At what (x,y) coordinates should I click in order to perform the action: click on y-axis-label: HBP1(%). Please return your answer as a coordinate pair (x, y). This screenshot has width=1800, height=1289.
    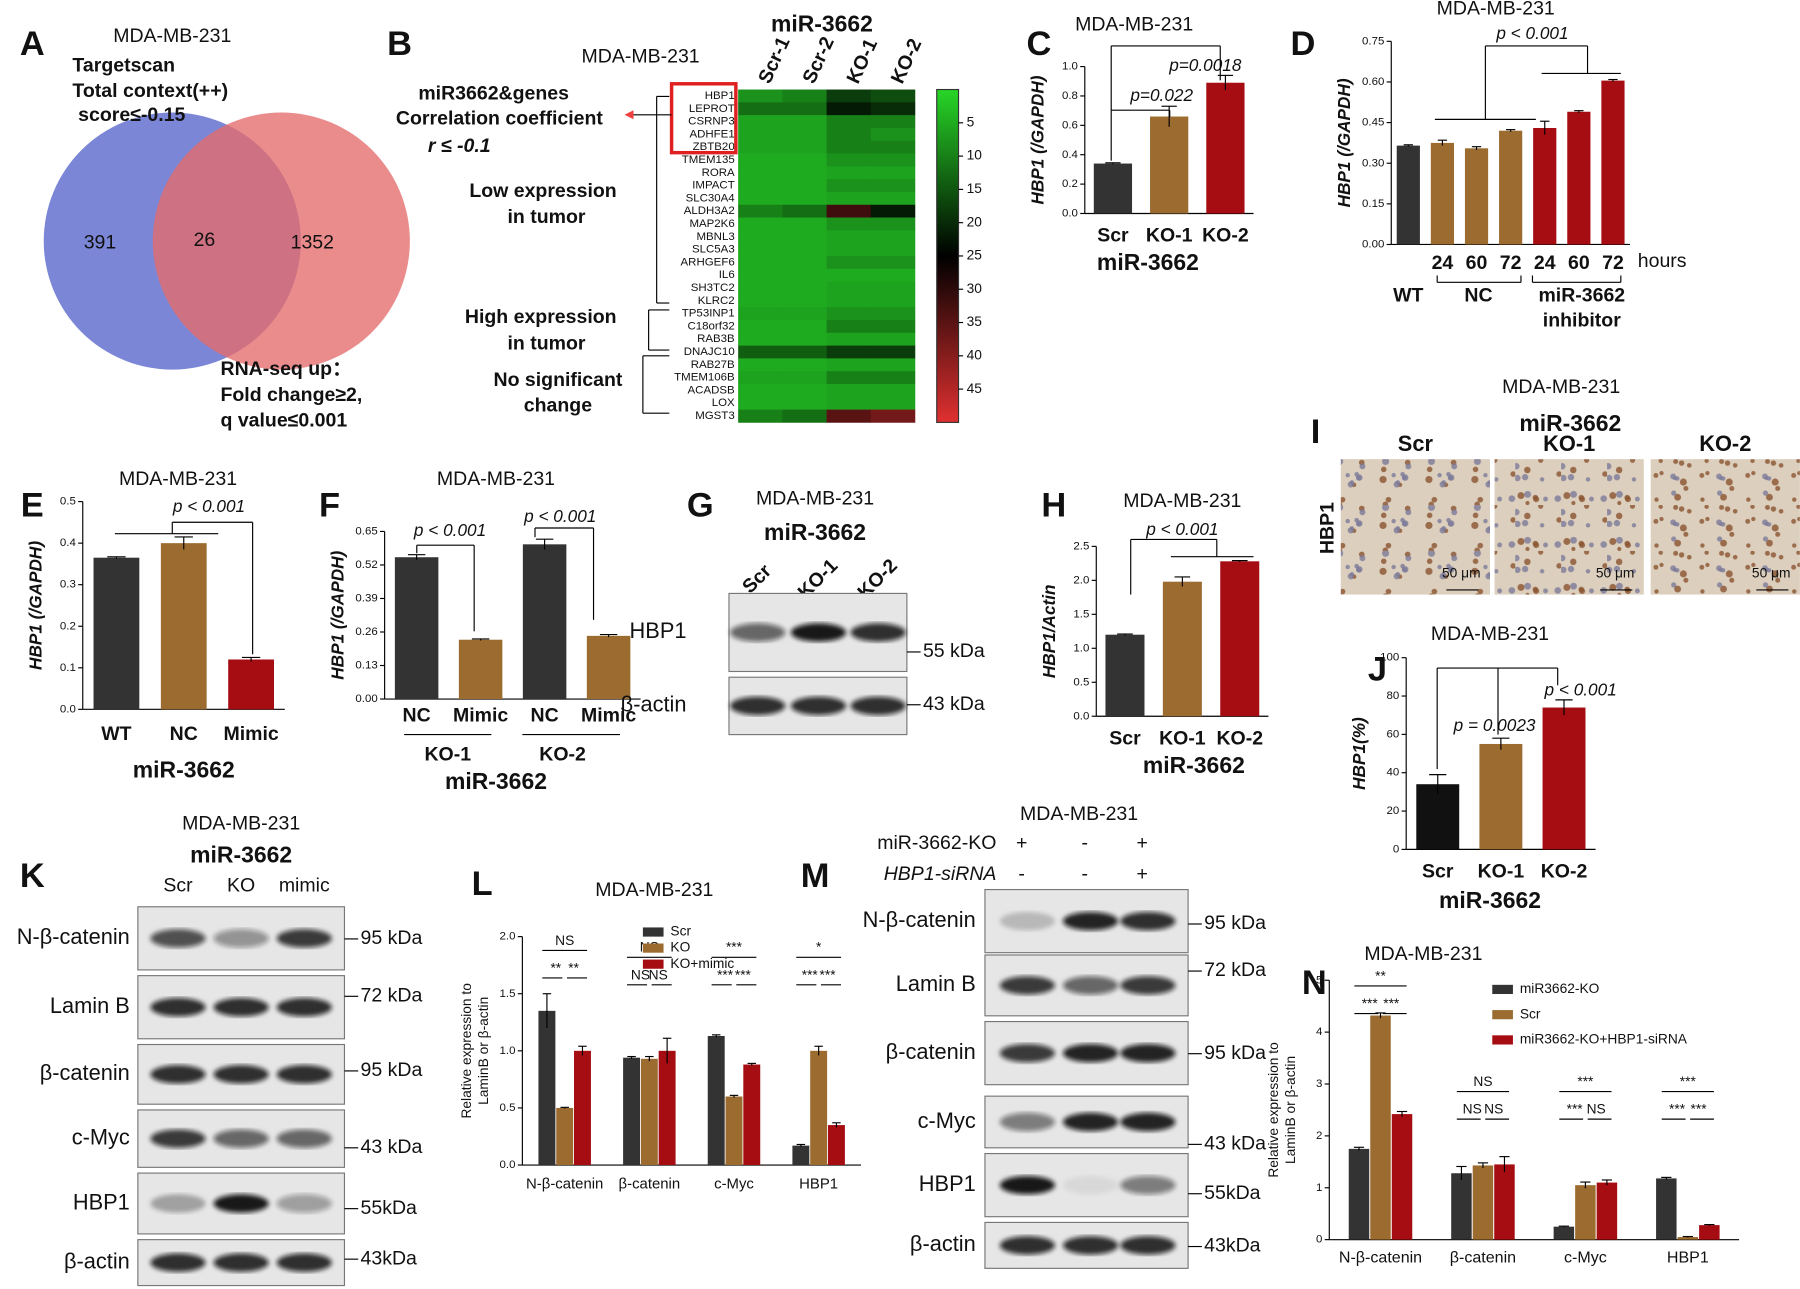
    Looking at the image, I should click on (1359, 753).